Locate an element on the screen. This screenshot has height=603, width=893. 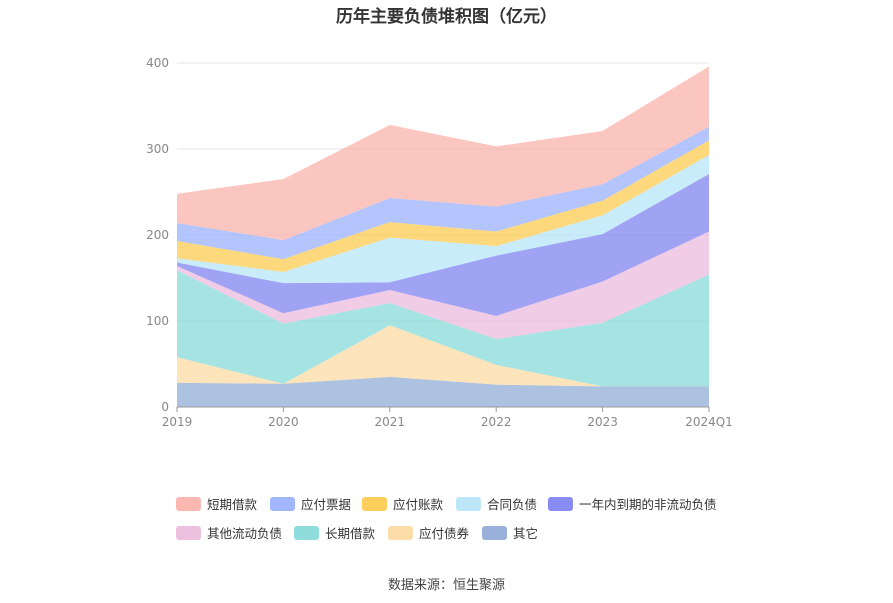
x-tick-label: 2024Q1 is located at coordinates (709, 422).